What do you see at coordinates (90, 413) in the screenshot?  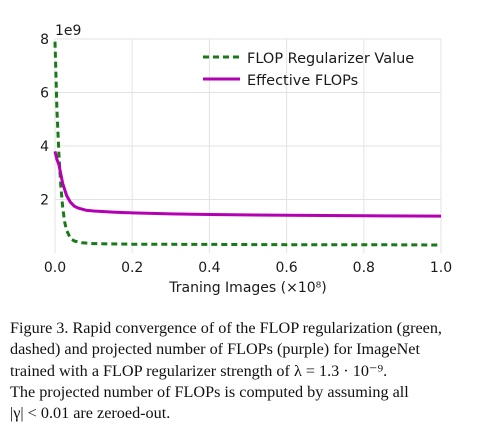 I see `caption-line: |γ| < 0.01 are zeroed-out.` at bounding box center [90, 413].